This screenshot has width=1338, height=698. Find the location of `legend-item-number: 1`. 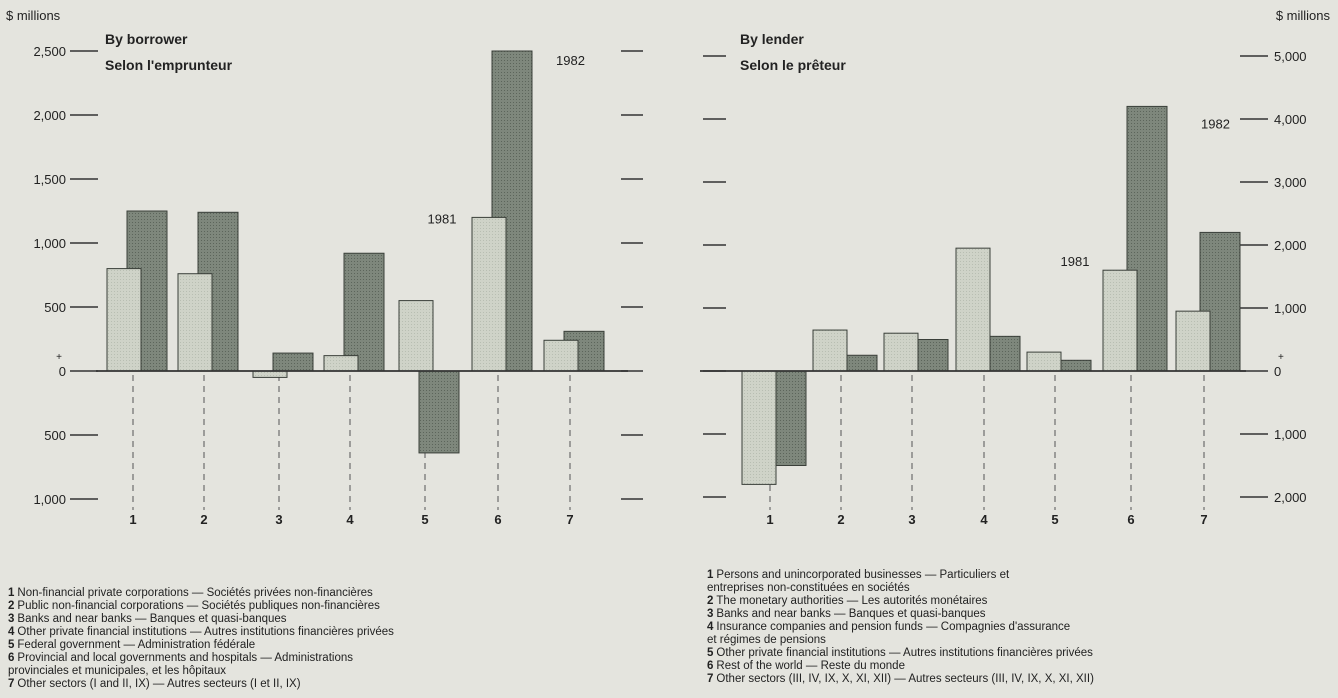

legend-item-number: 1 is located at coordinates (11, 593).